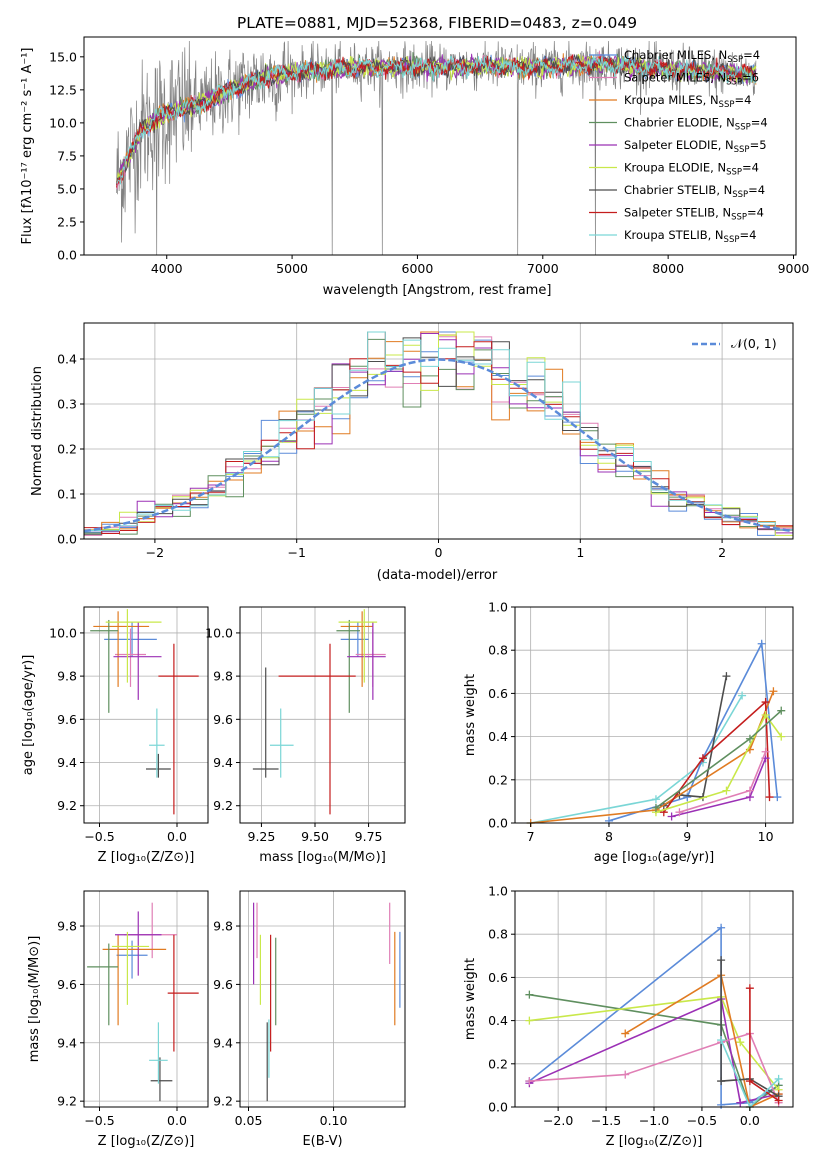  What do you see at coordinates (296, 552) in the screenshot?
I see `histogram-xtick-label: −1` at bounding box center [296, 552].